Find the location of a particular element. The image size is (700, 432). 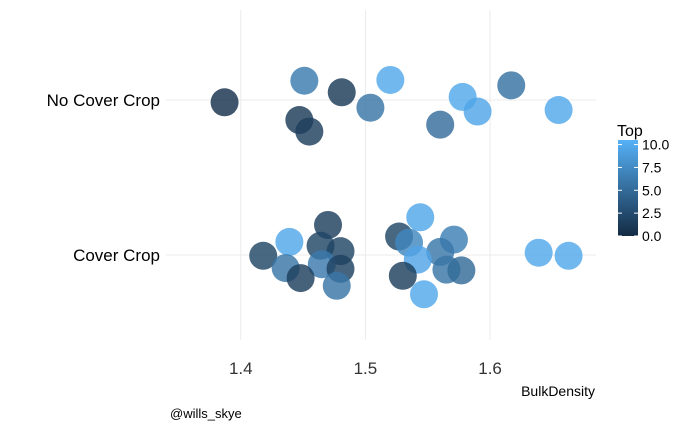

caption-credit: @wills_skye is located at coordinates (206, 413).